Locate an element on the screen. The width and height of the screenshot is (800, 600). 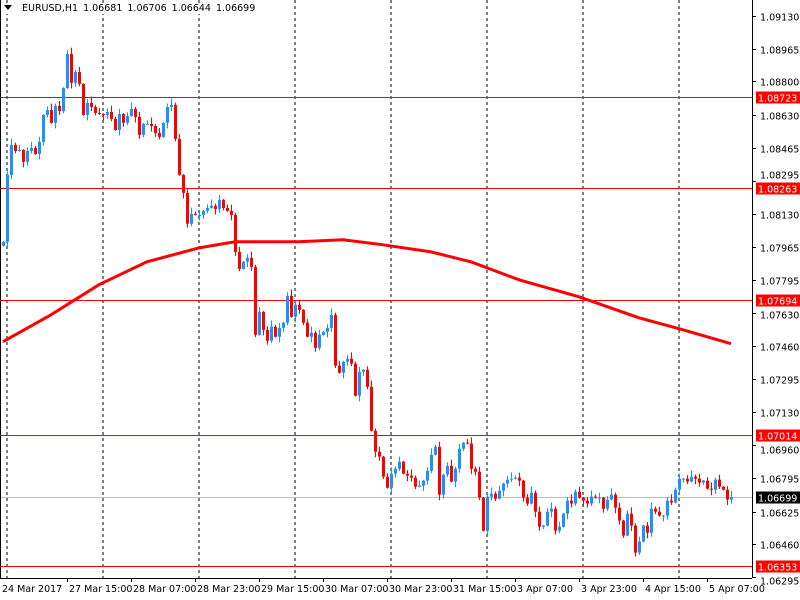
dropdown-arrow-icon is located at coordinates (8, 7).